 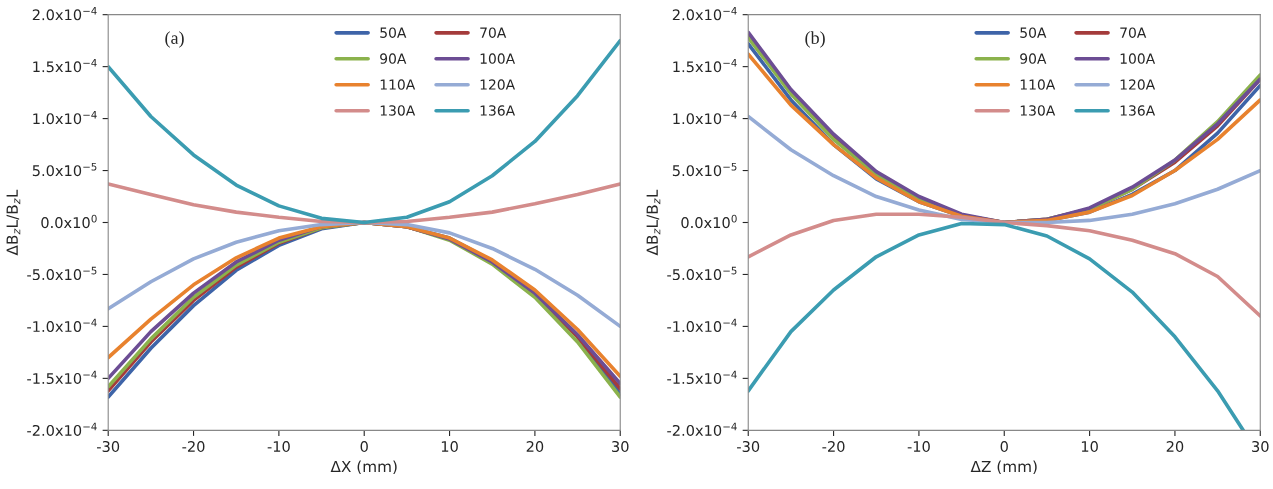 I want to click on x-axis-title: ΔZ (mm), so click(x=1003, y=467).